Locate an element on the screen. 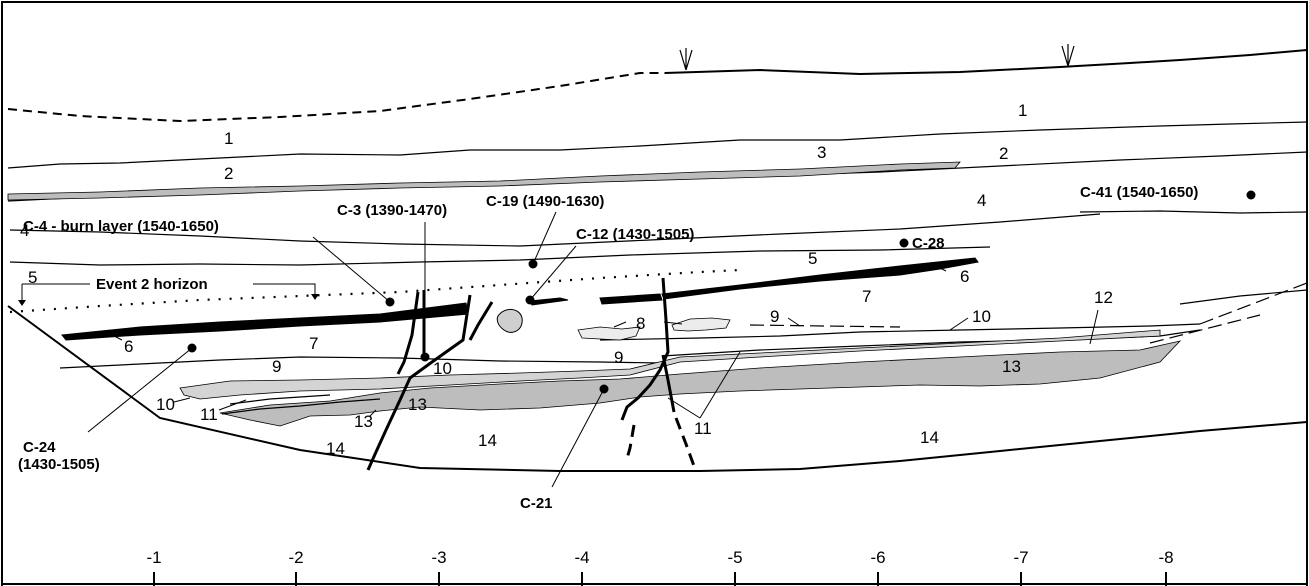 The width and height of the screenshot is (1309, 586). sample-c28-label: C-28 is located at coordinates (928, 243).